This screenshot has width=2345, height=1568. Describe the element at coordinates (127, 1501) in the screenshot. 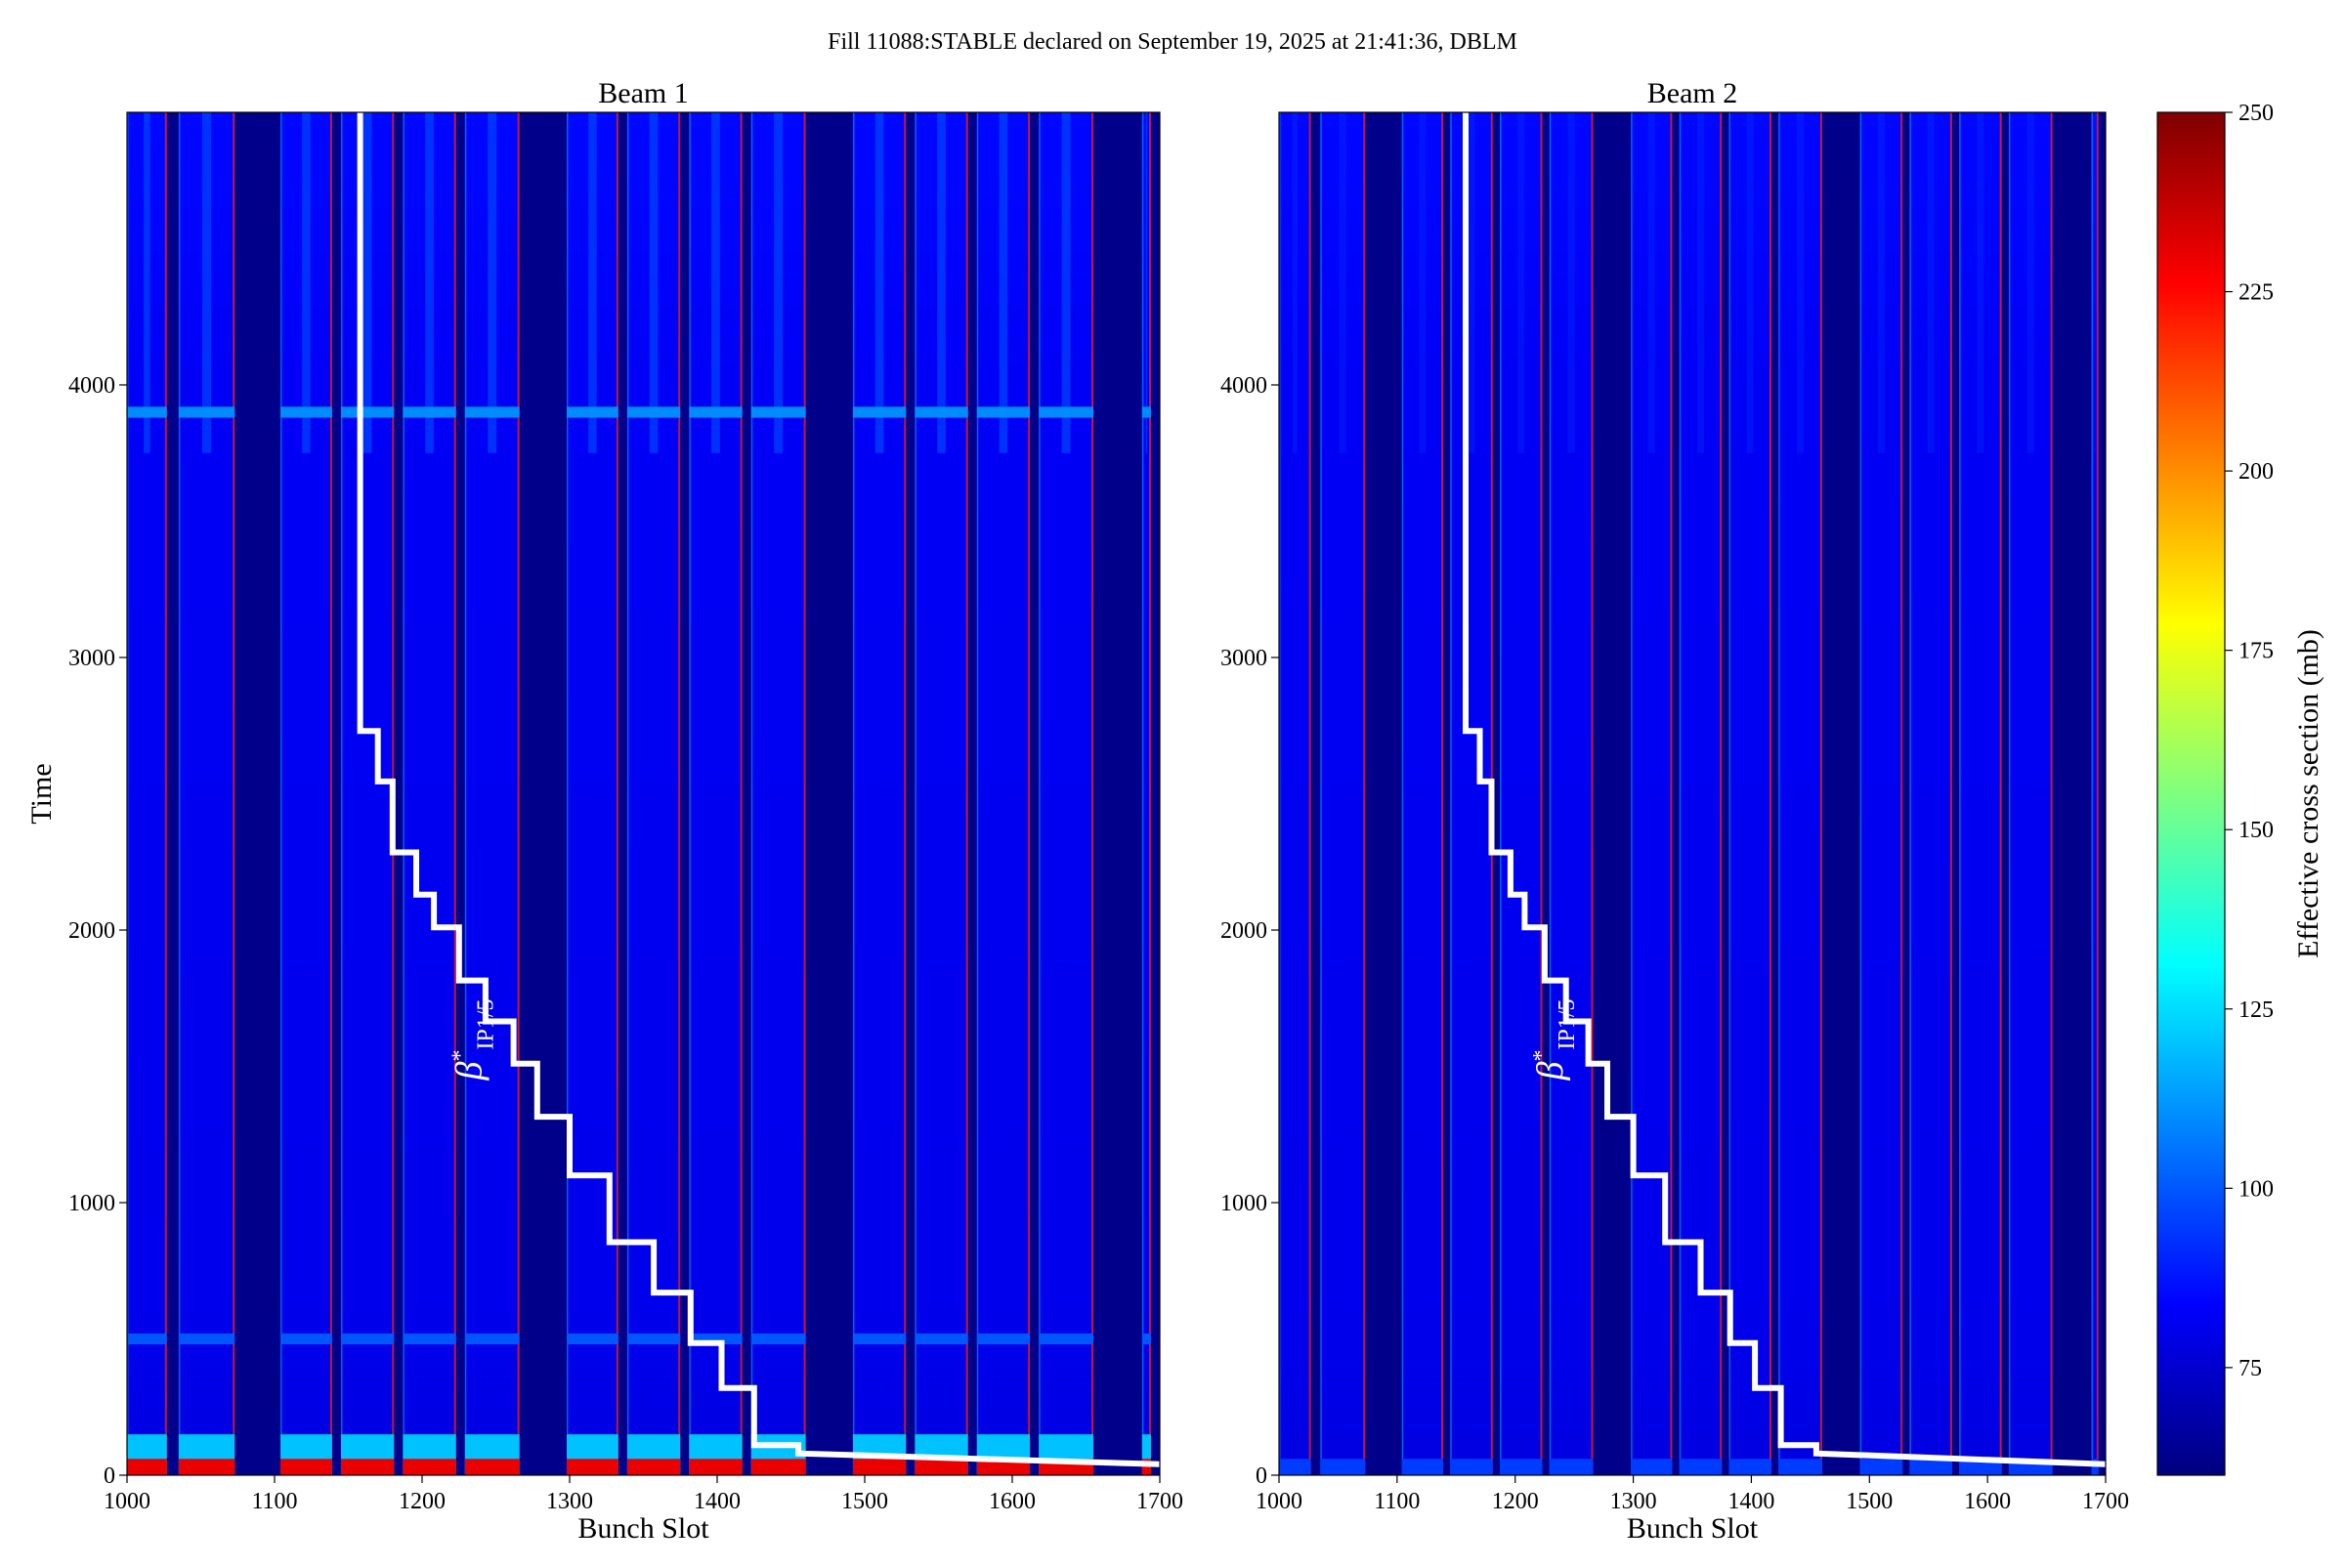

I see `x-tick-label: 1000` at that location.